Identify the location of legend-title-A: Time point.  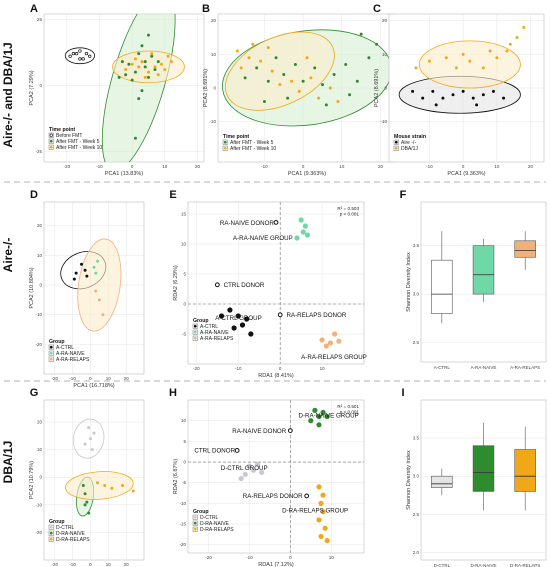
(62, 130).